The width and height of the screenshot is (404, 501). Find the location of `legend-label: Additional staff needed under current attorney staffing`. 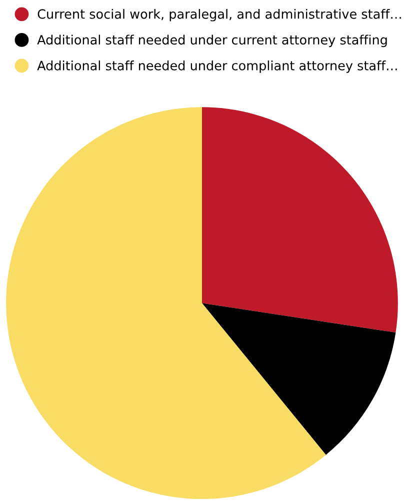

legend-label: Additional staff needed under current attorney staffing is located at coordinates (212, 41).